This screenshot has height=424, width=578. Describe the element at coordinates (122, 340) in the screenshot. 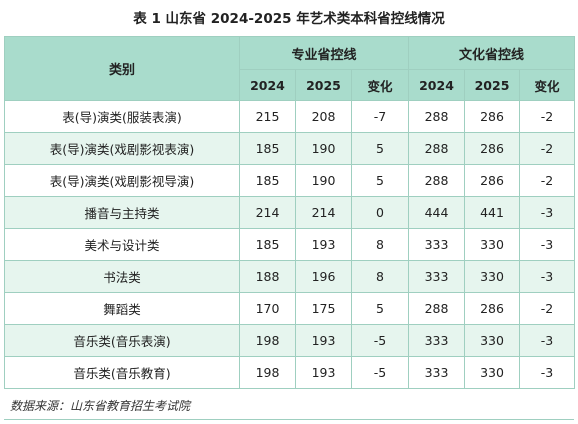

I see `category-cell: 音乐类(音乐表演)` at that location.